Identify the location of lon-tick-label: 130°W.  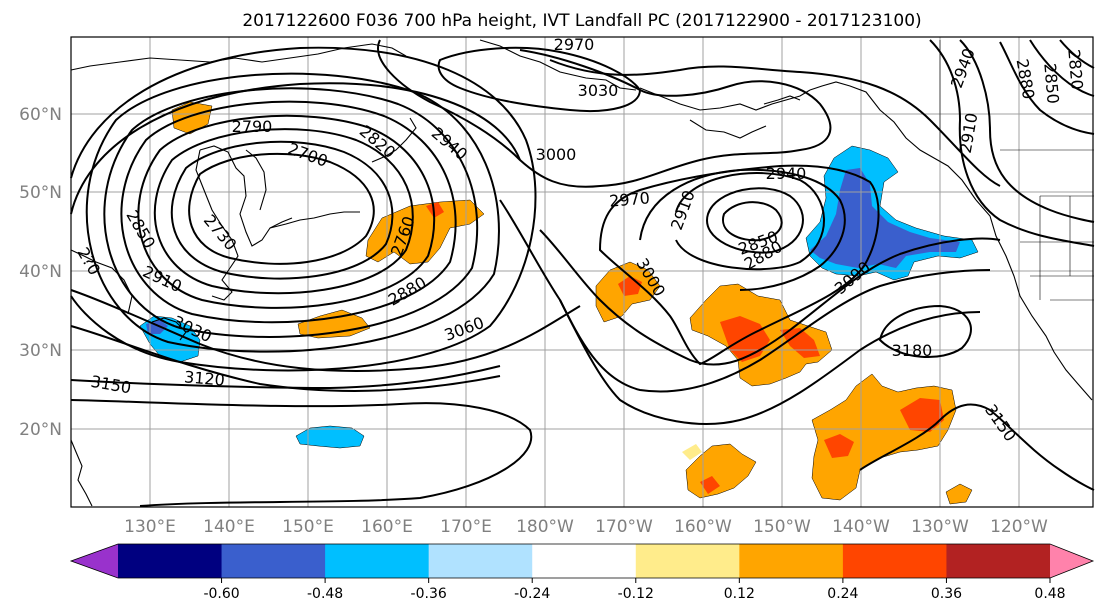
(940, 527).